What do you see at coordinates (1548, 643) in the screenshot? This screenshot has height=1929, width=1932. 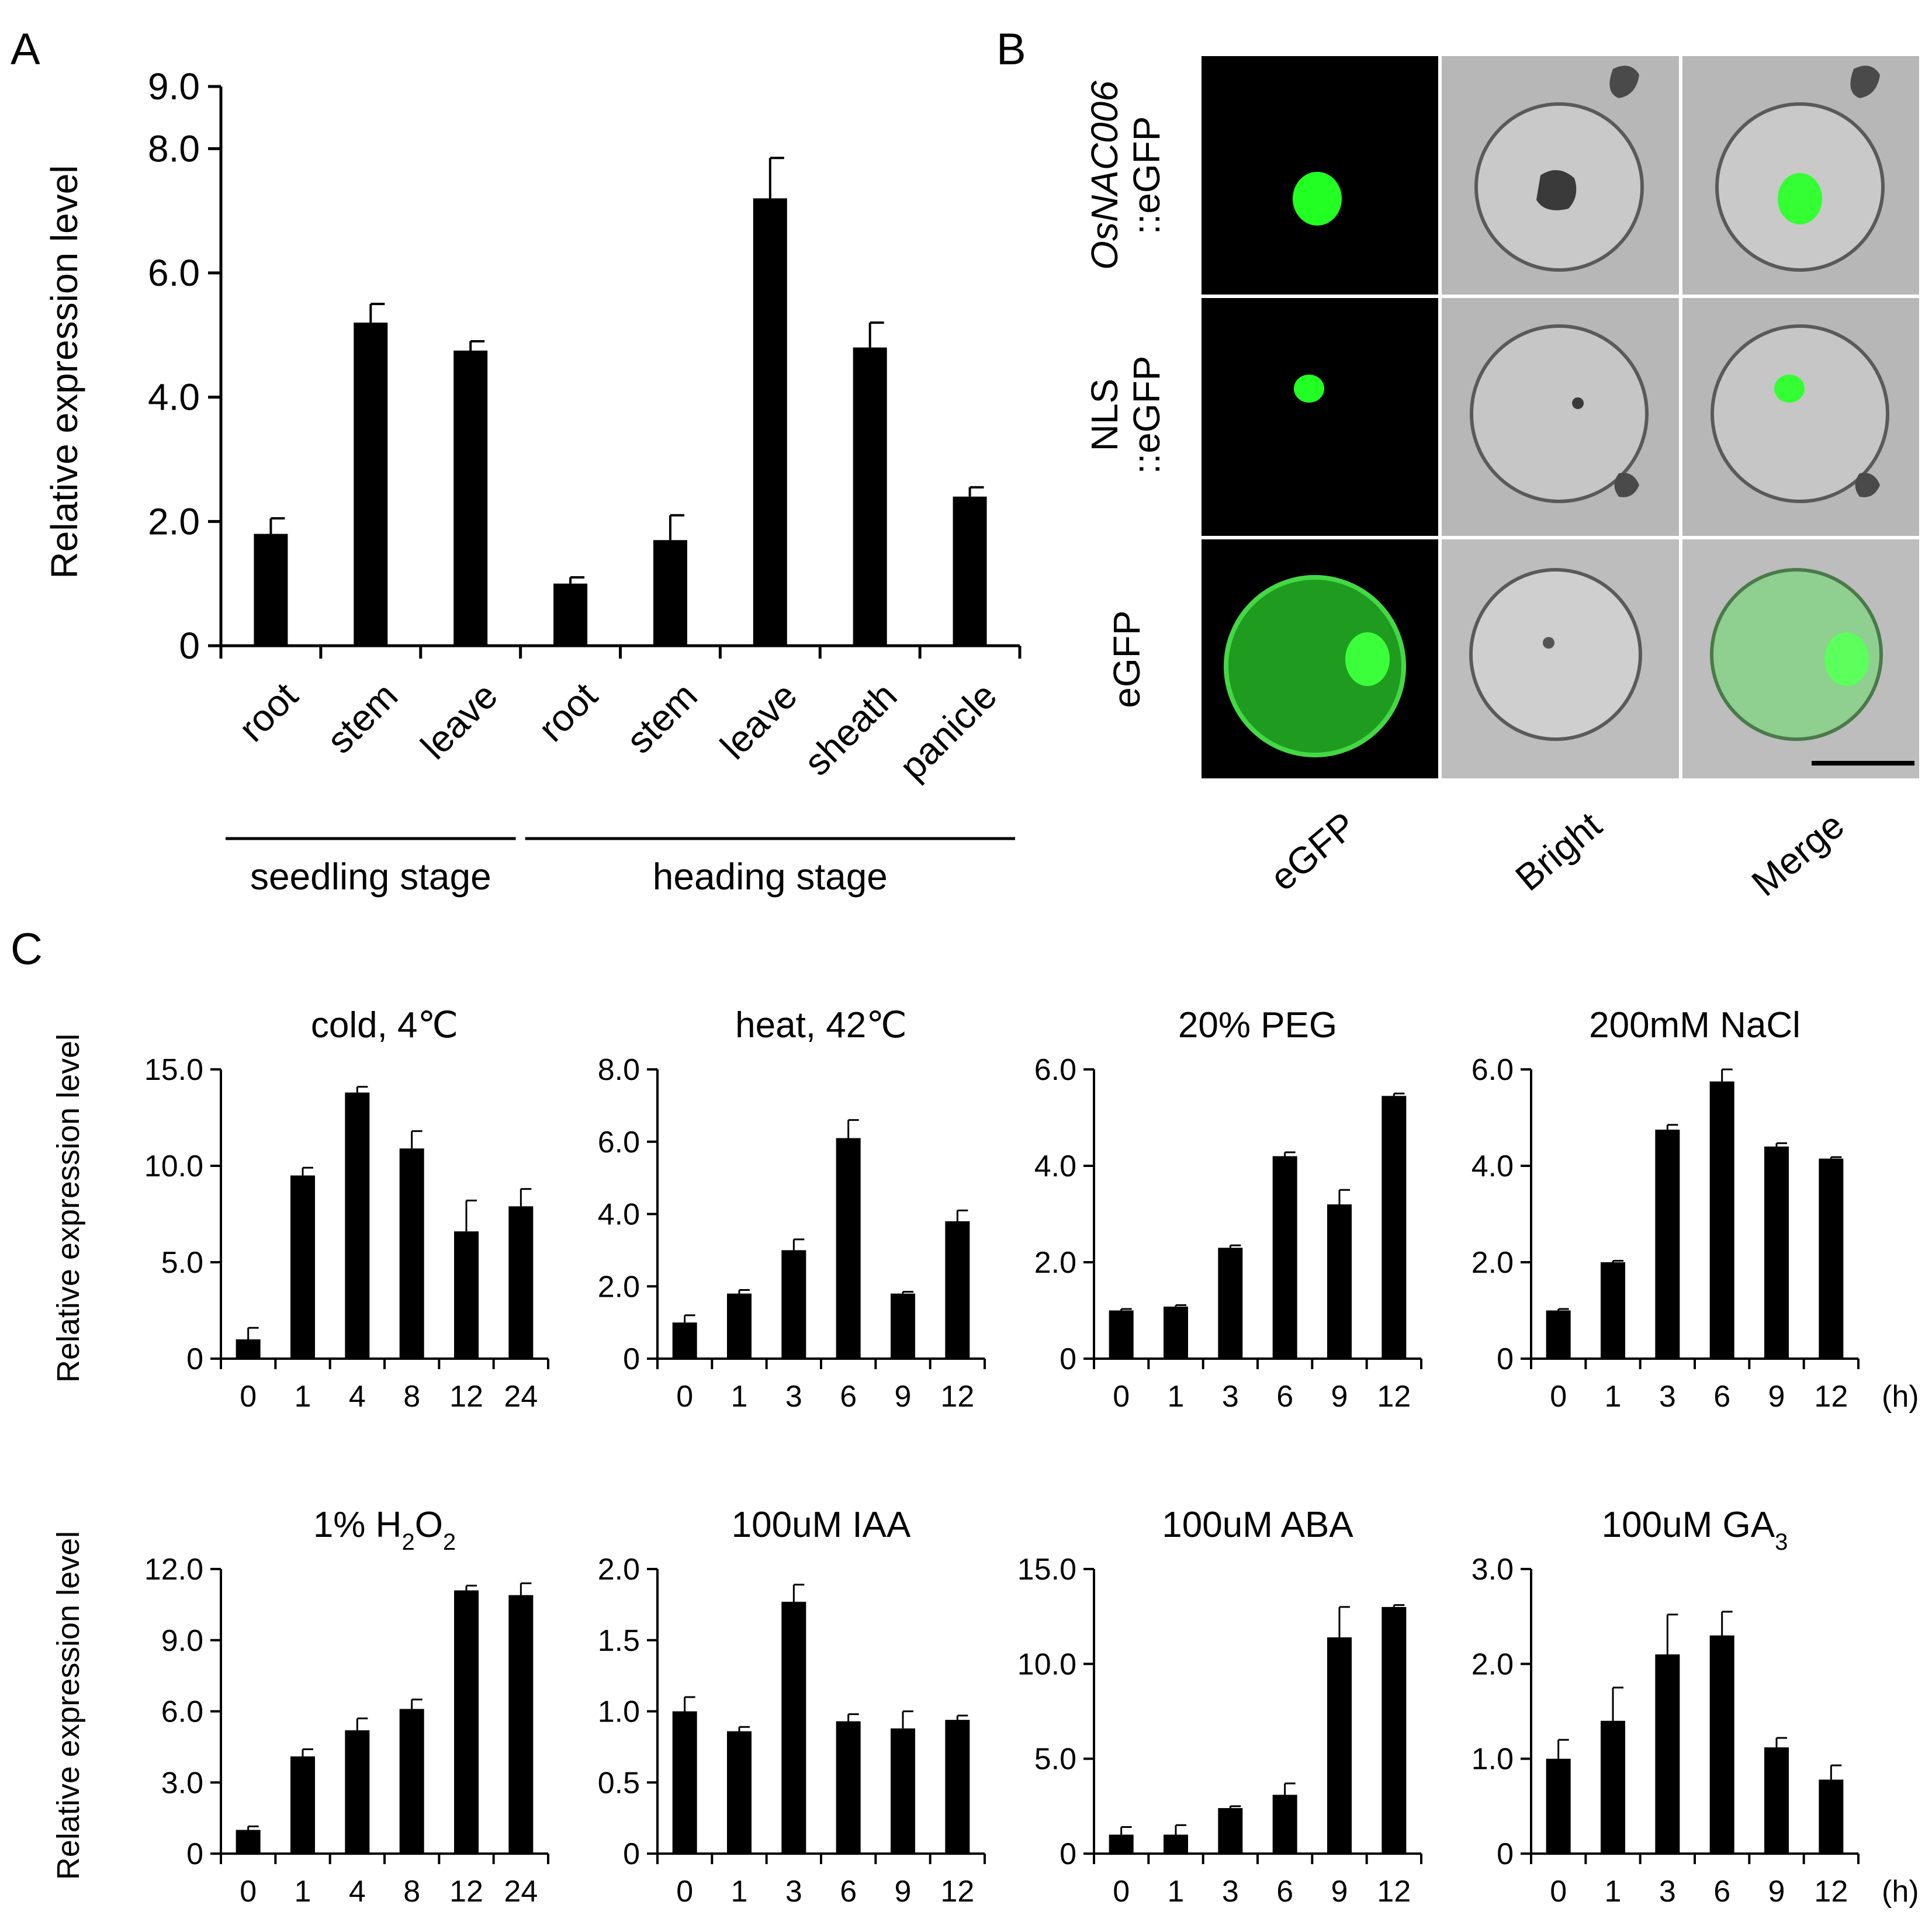 I see `cell-debris` at bounding box center [1548, 643].